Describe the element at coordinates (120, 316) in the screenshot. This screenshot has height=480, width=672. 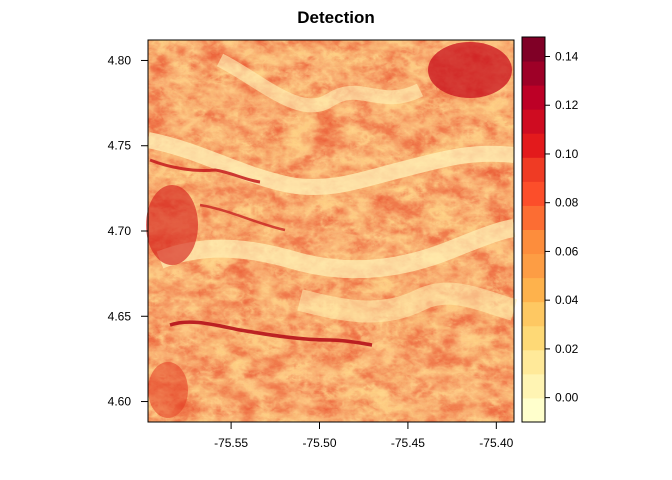
I see `y-tick-label: 4.65` at that location.